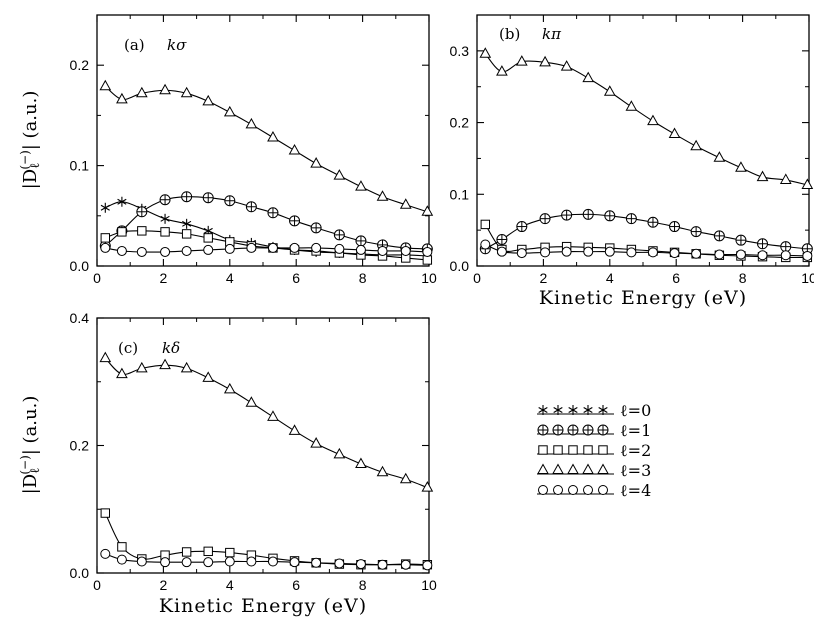 Image resolution: width=814 pixels, height=629 pixels. What do you see at coordinates (635, 450) in the screenshot?
I see `legend-label: ℓ=2` at bounding box center [635, 450].